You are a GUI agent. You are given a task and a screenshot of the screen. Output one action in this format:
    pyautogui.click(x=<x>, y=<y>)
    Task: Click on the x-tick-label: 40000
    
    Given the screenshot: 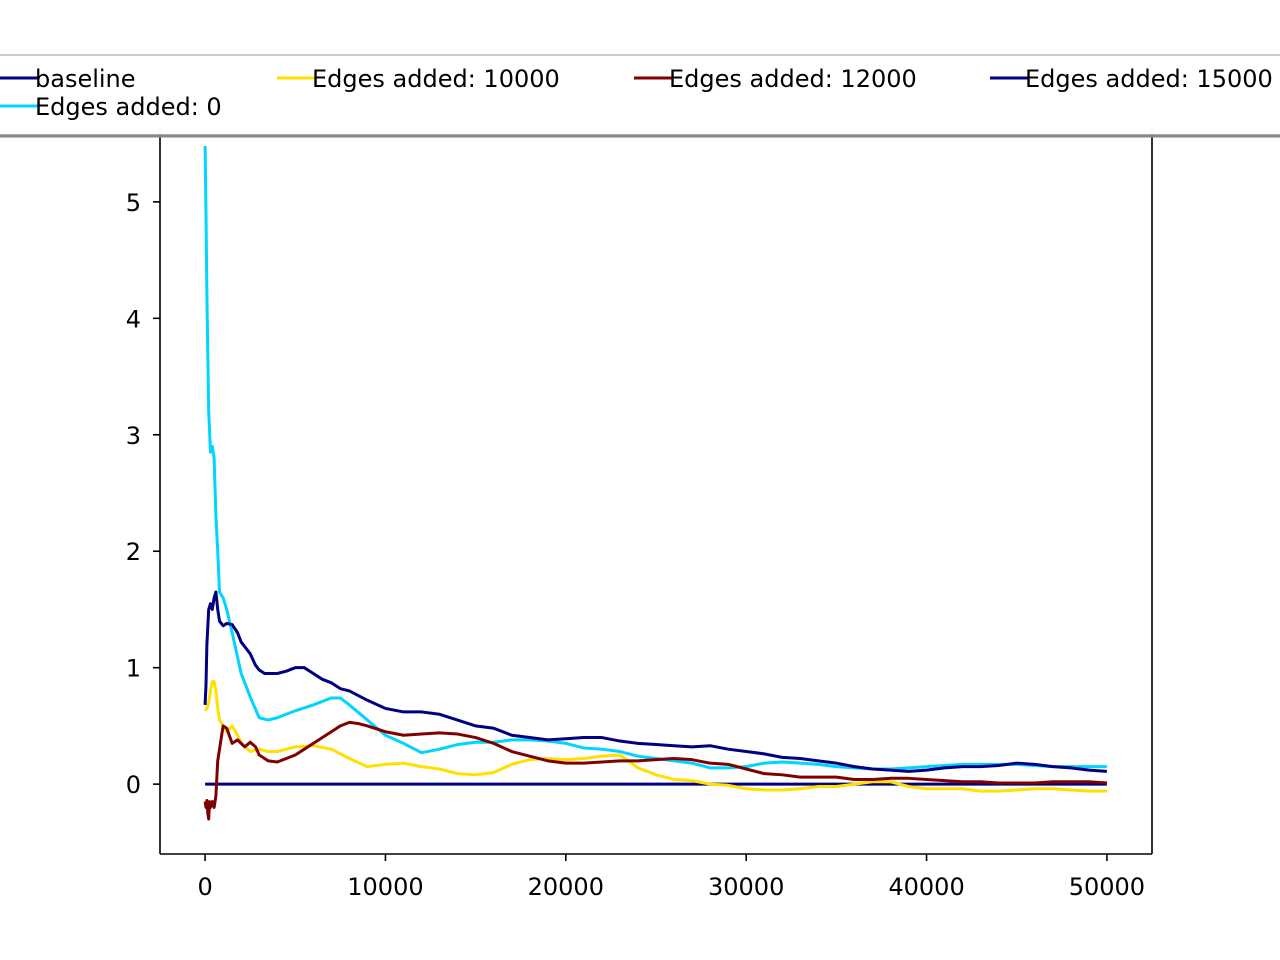 What is the action you would take?
    pyautogui.click(x=926, y=887)
    